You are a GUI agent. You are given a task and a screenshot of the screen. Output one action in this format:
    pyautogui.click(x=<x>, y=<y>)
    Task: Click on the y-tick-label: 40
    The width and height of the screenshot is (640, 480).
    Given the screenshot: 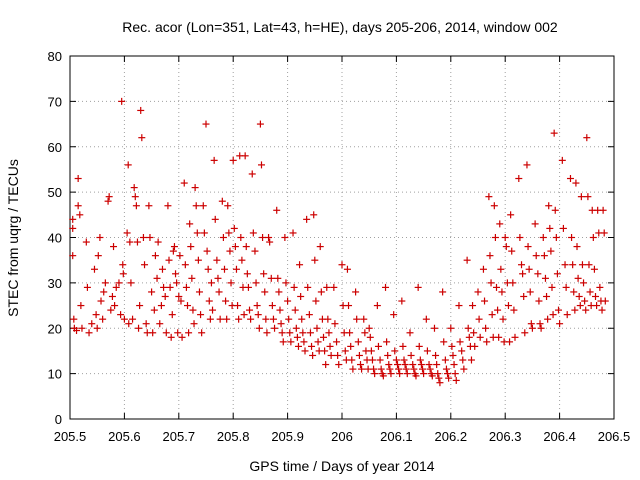 What is the action you would take?
    pyautogui.click(x=55, y=238)
    